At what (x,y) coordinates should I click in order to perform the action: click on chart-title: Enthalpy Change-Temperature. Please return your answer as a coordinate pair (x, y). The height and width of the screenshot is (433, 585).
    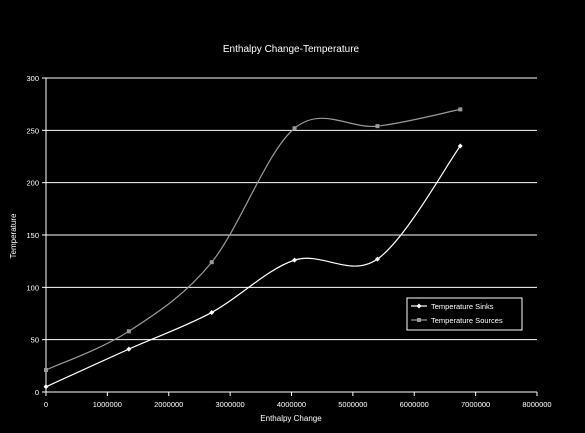
    Looking at the image, I should click on (291, 49).